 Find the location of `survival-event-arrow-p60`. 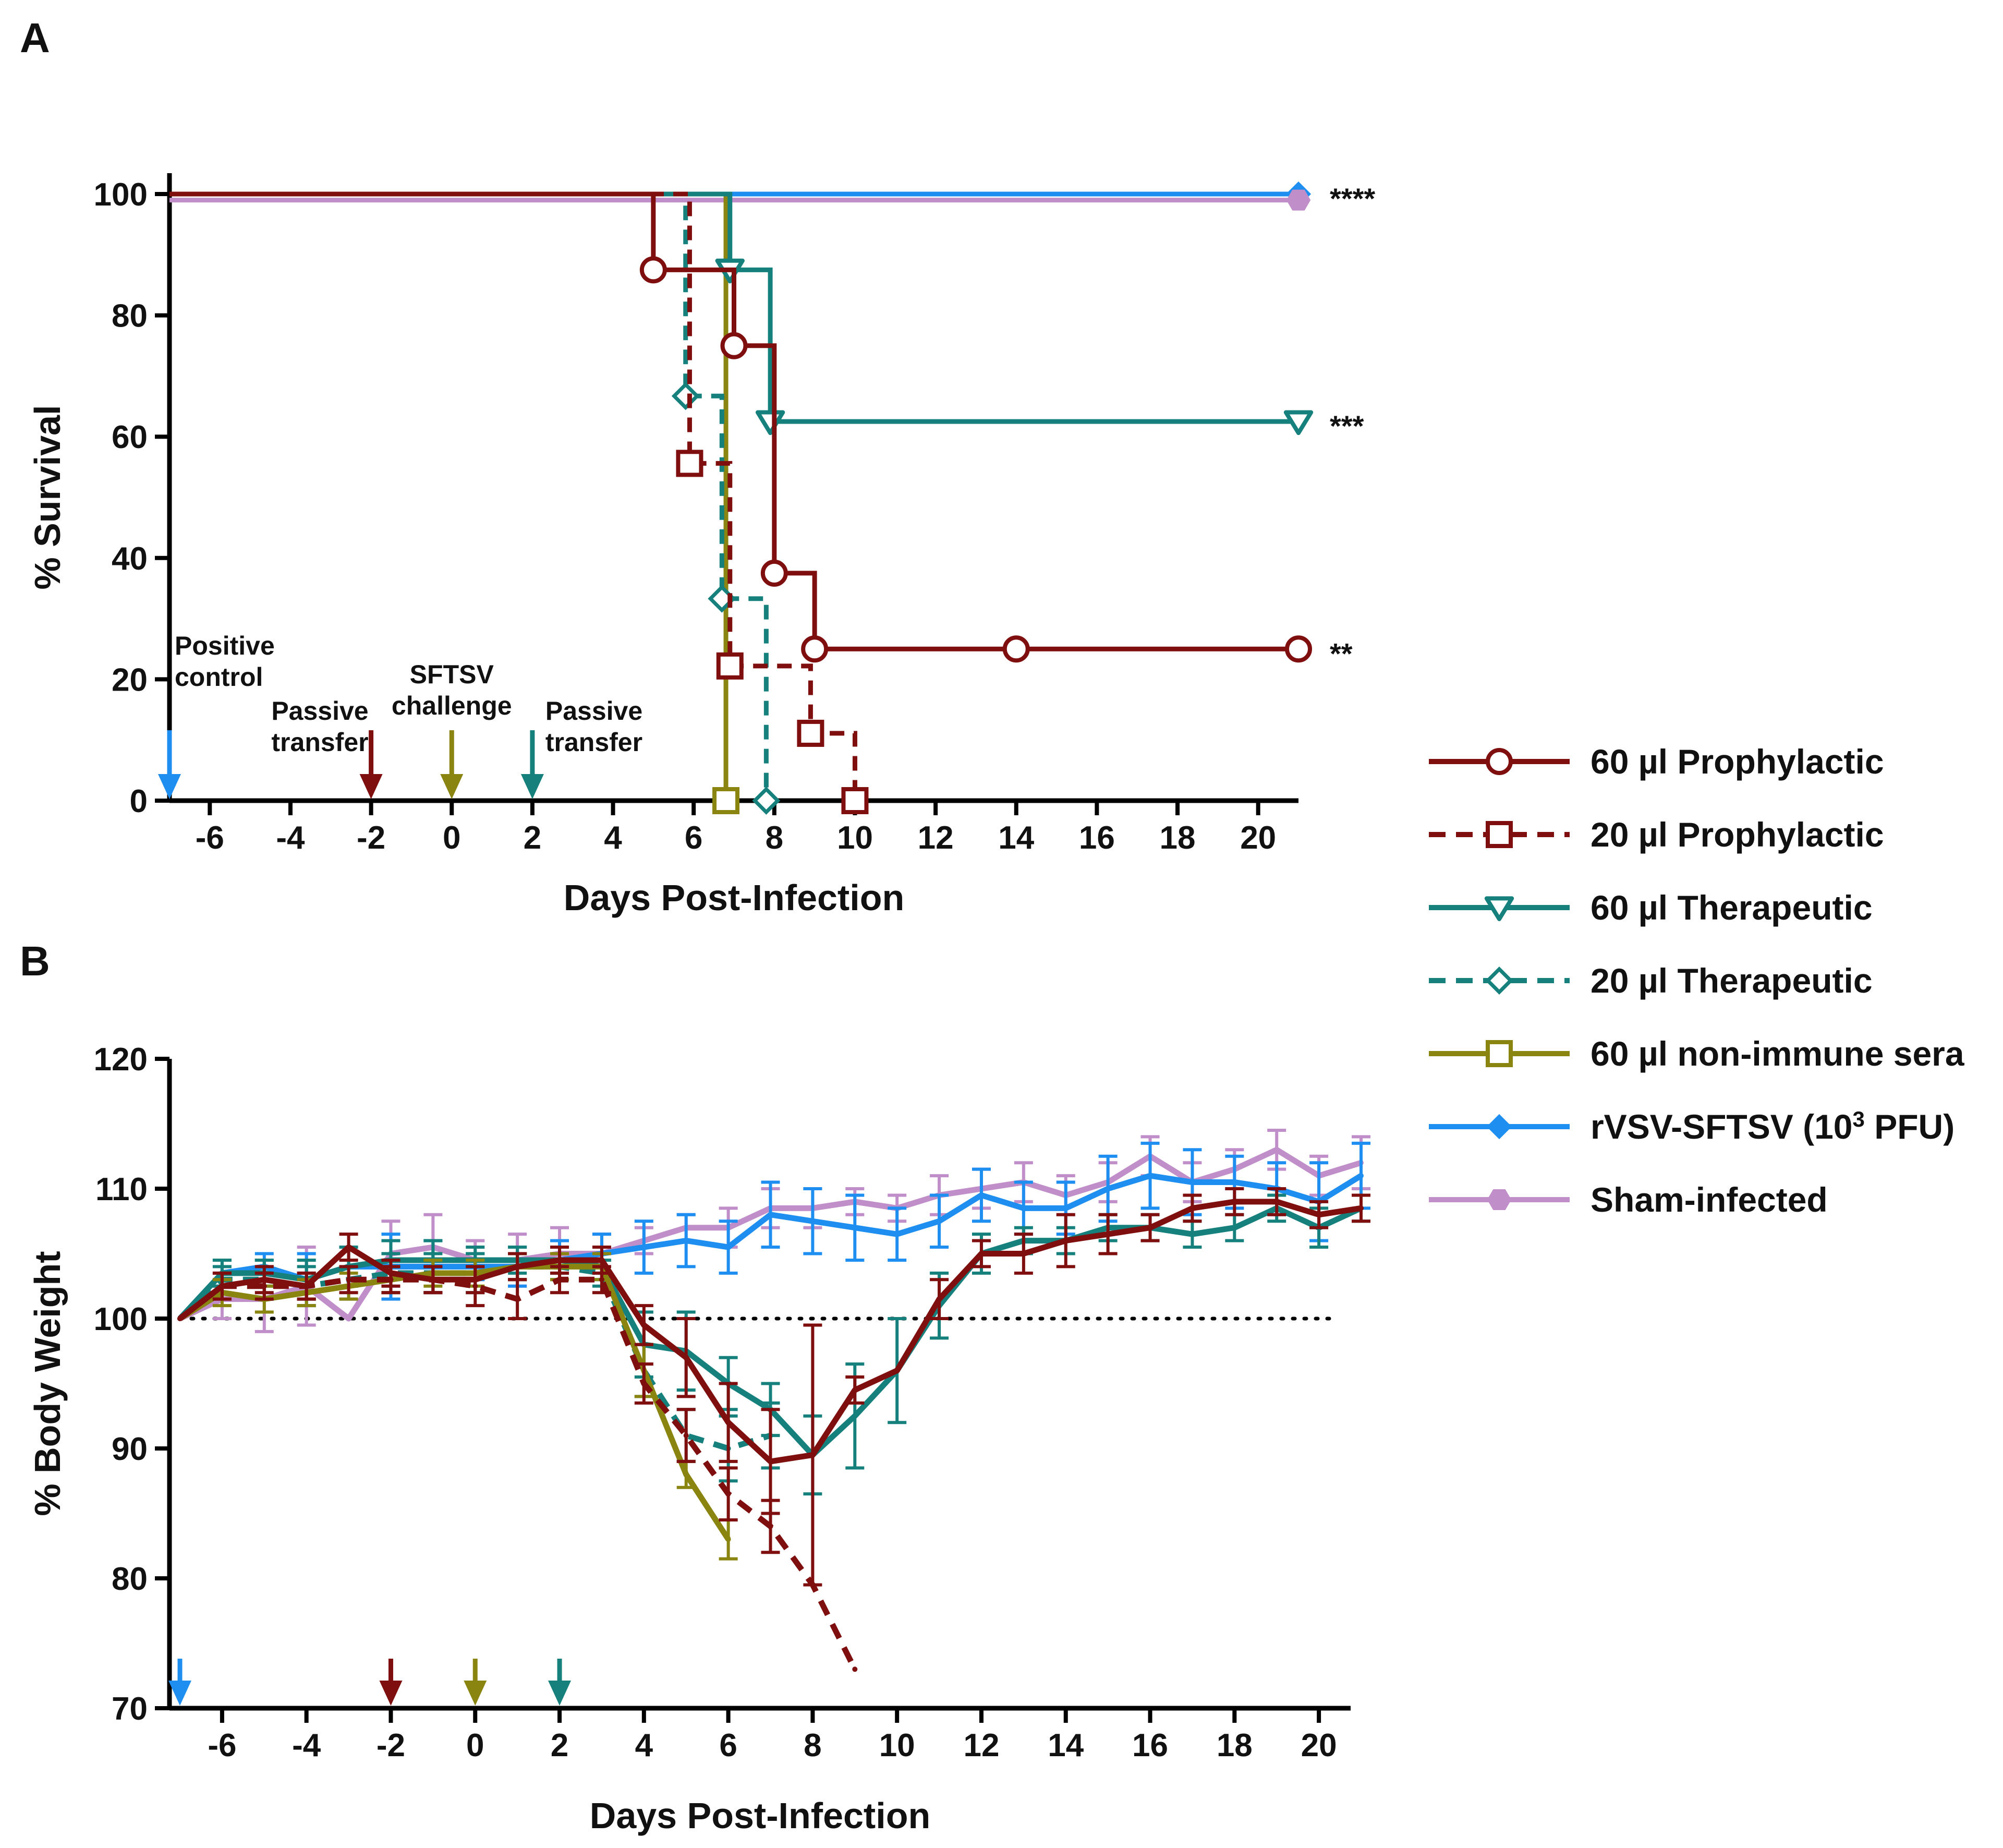

survival-event-arrow-p60 is located at coordinates (371, 764).